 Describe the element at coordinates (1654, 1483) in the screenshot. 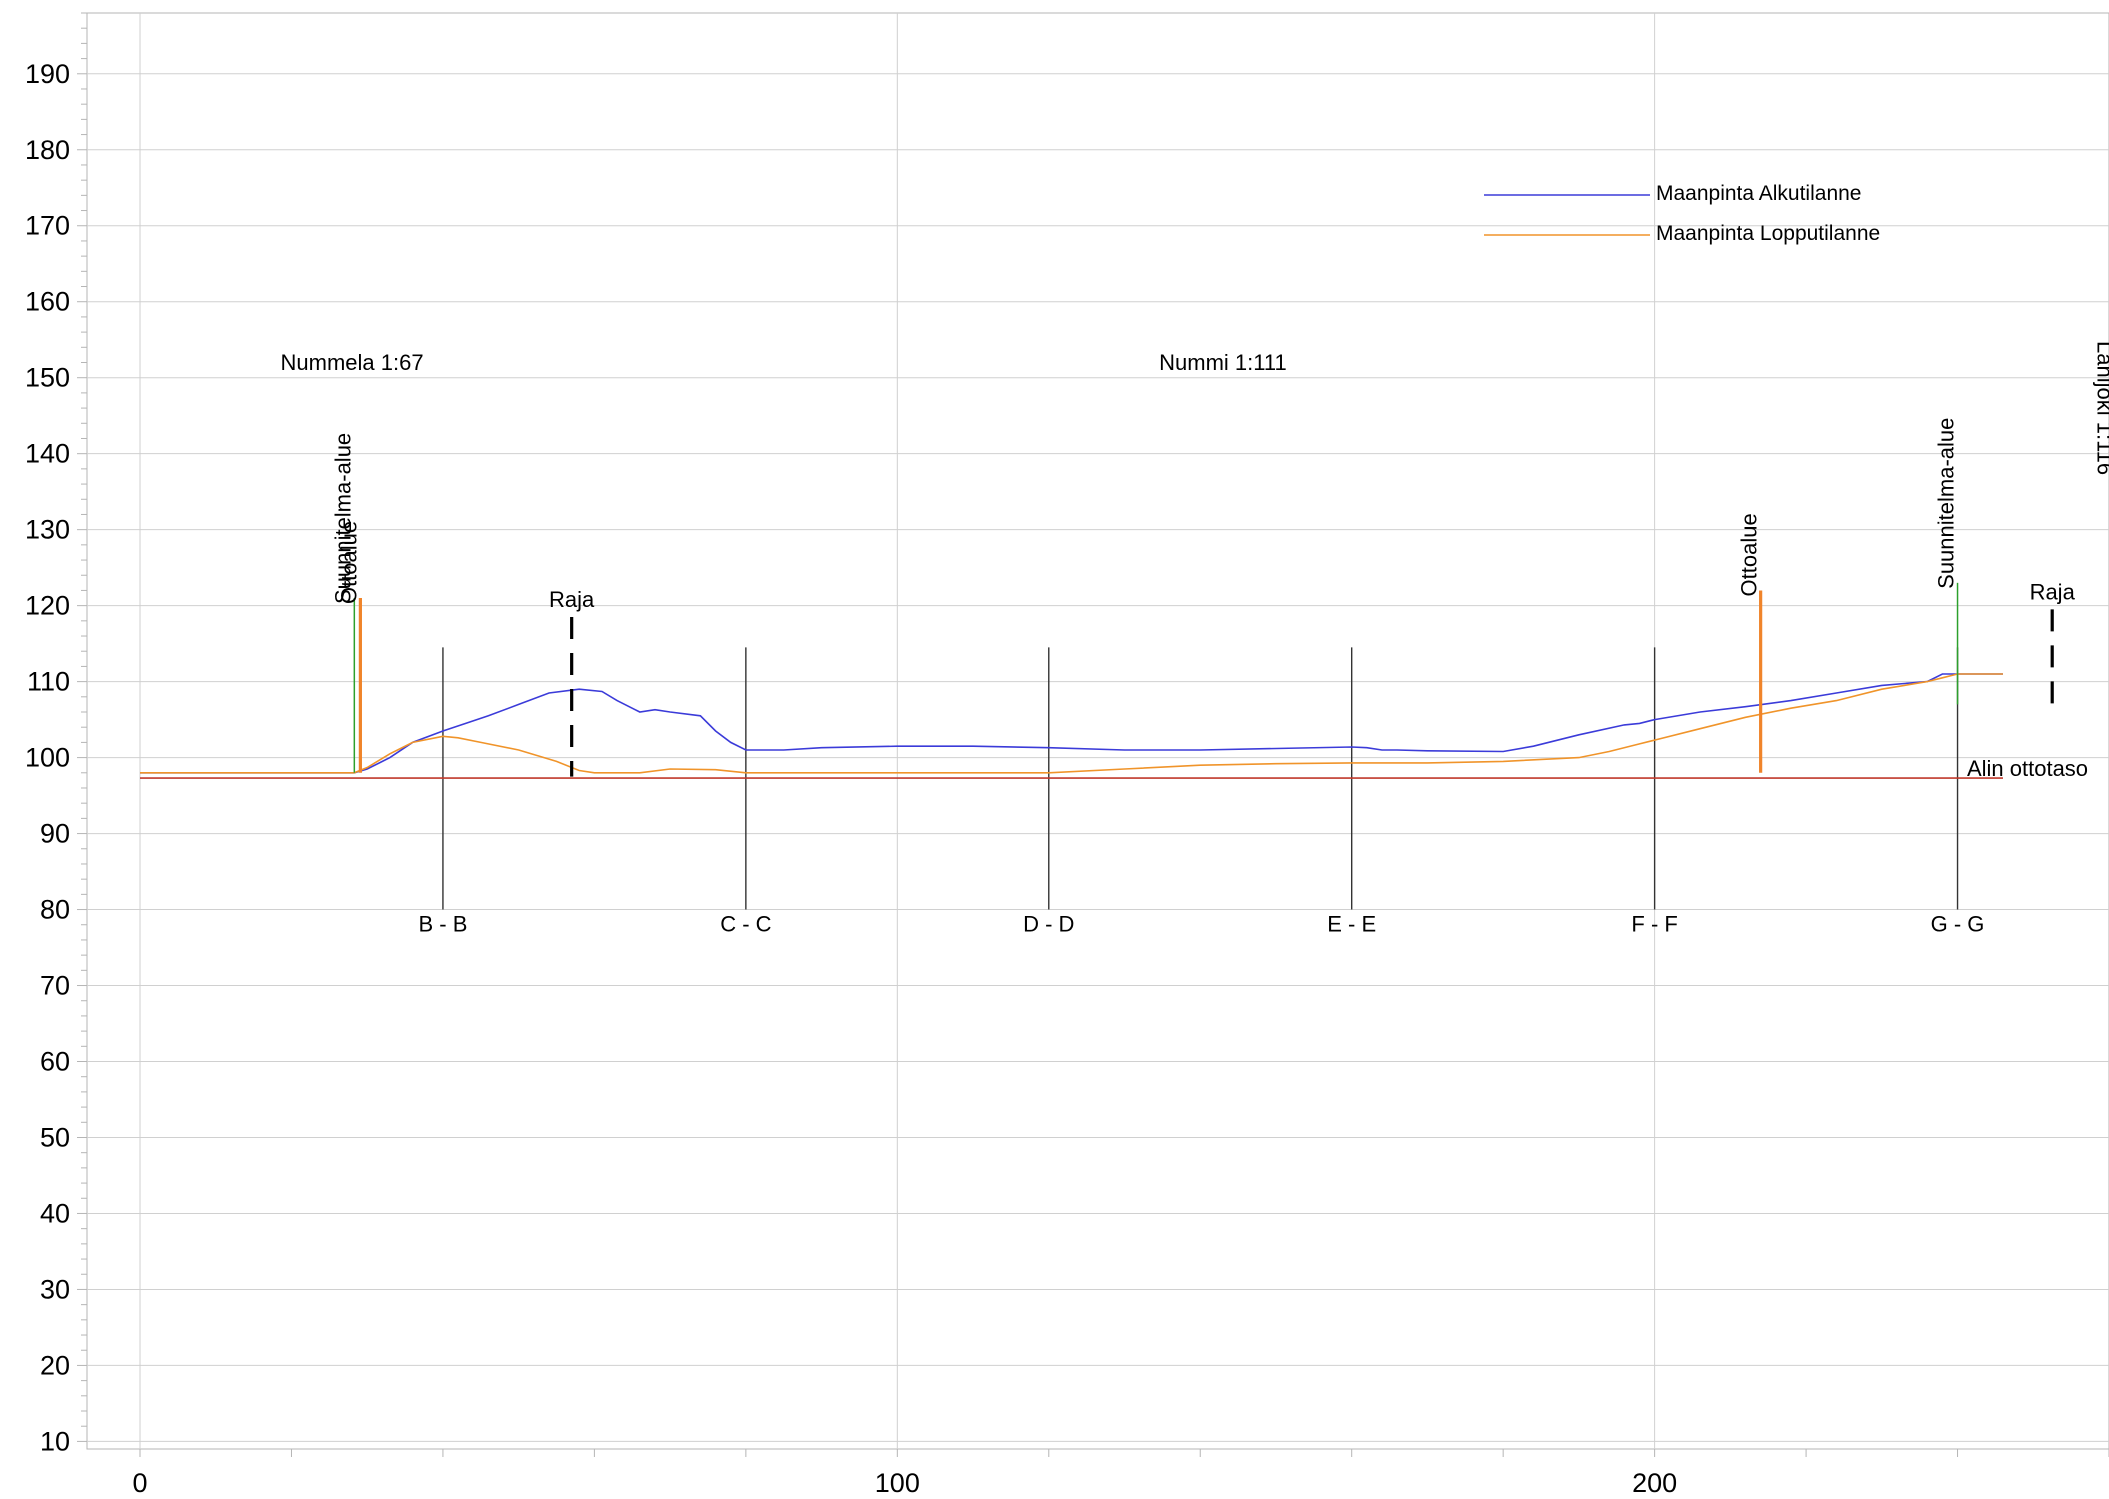

I see `x-tick-label: 200` at that location.